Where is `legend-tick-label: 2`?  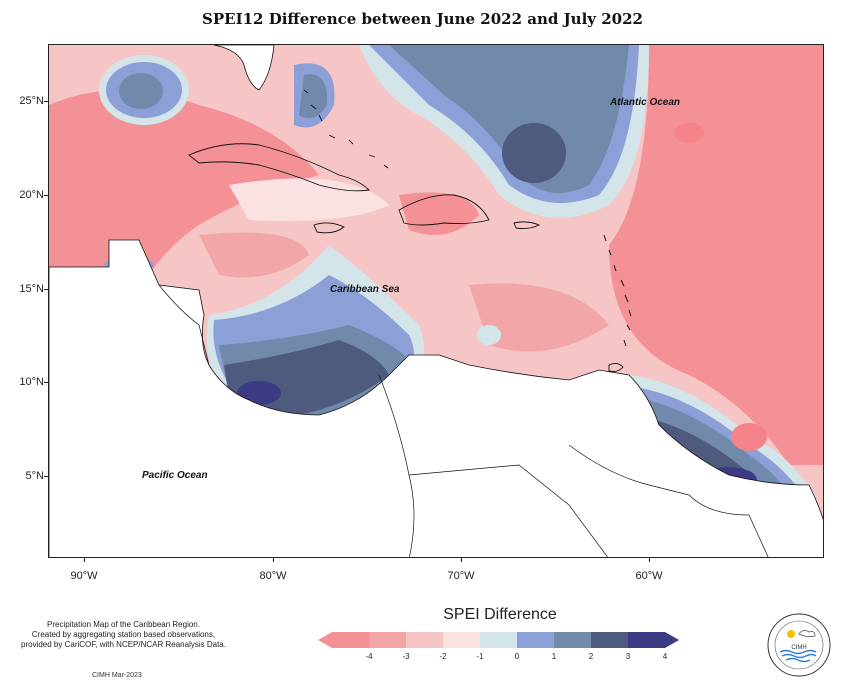
legend-tick-label: 2 is located at coordinates (591, 656).